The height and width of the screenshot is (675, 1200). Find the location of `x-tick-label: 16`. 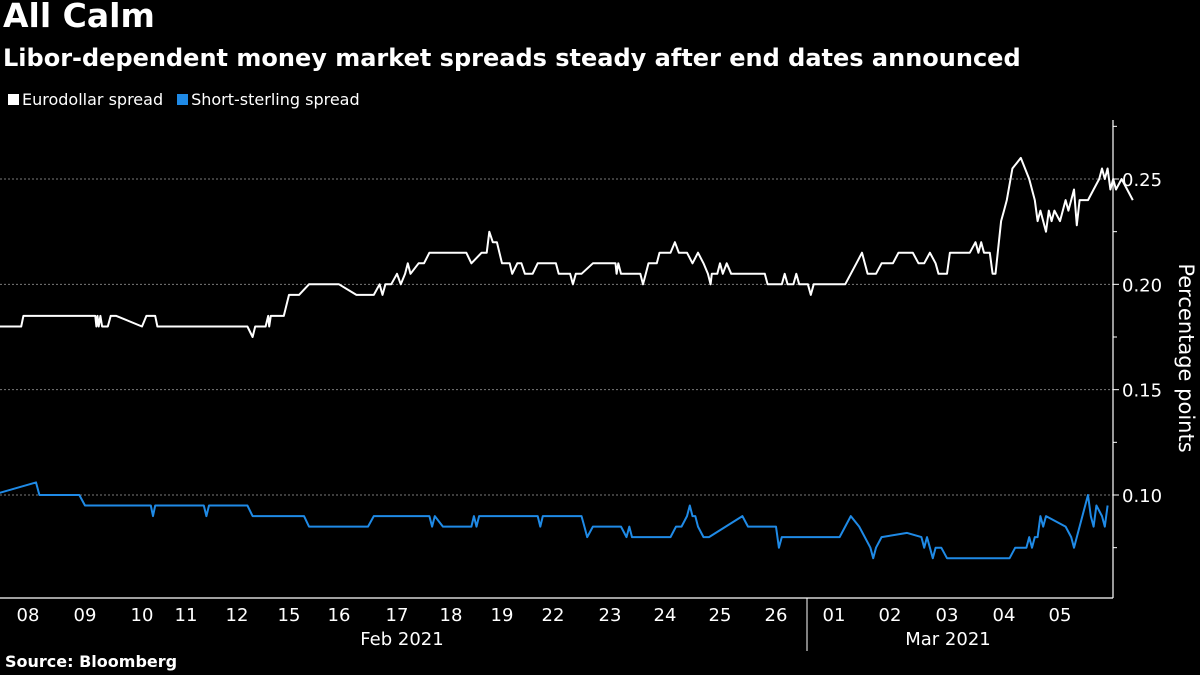

x-tick-label: 16 is located at coordinates (339, 615).